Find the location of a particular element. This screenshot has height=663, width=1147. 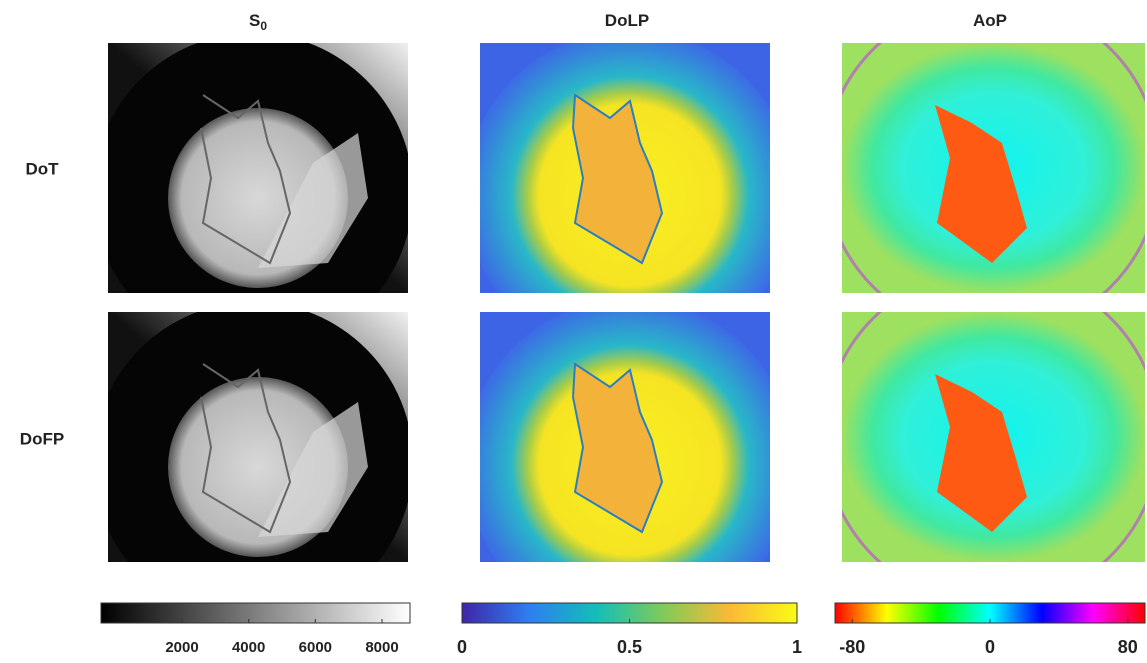

column-title-text: DoLP is located at coordinates (627, 20).